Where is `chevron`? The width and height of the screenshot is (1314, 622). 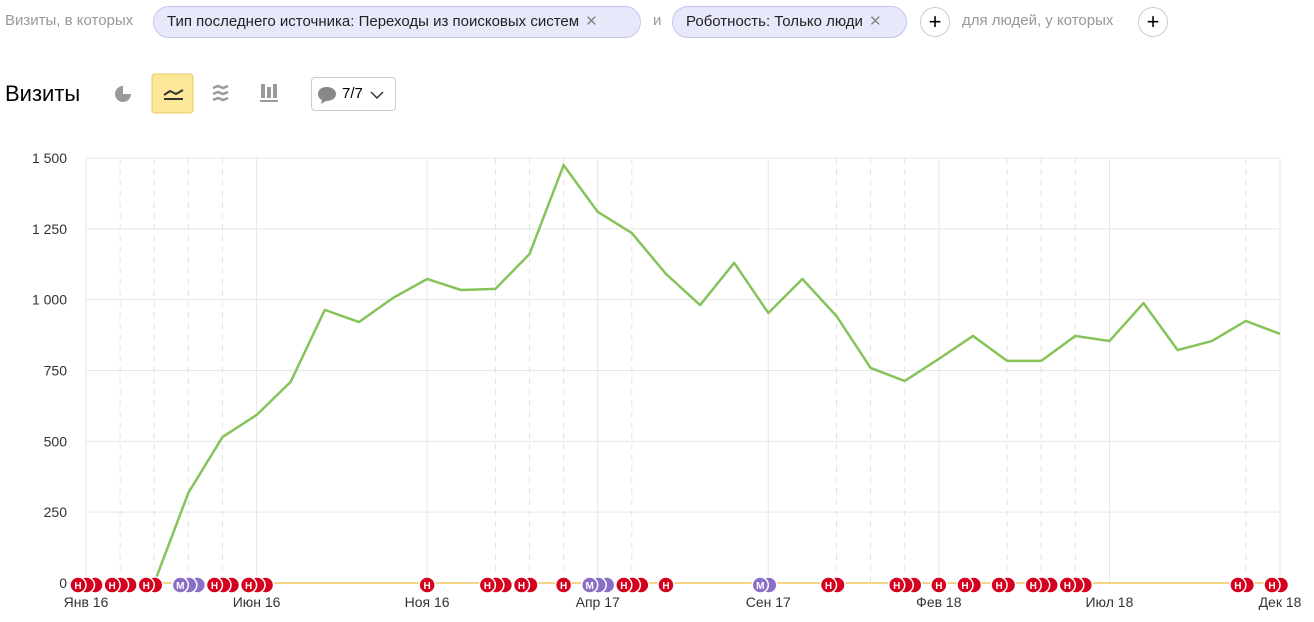 chevron is located at coordinates (377, 95).